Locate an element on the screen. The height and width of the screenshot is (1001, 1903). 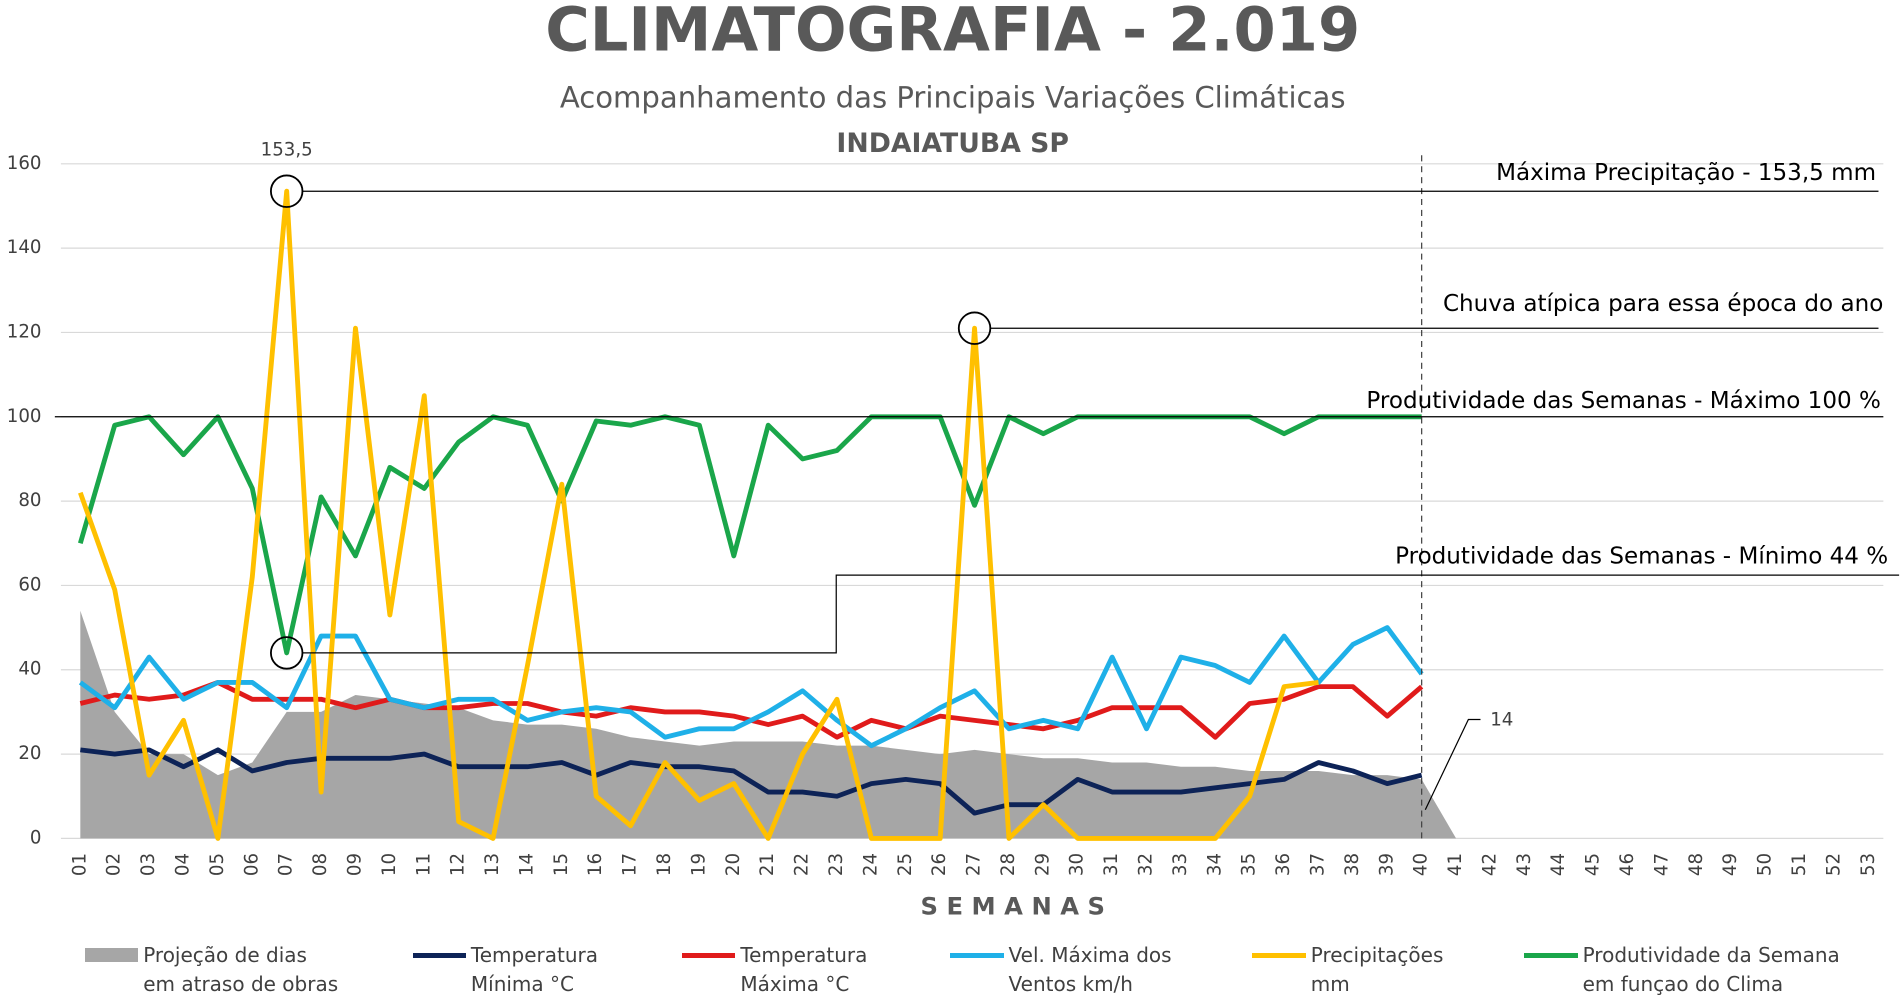
x-tick-label: 05 is located at coordinates (217, 864).